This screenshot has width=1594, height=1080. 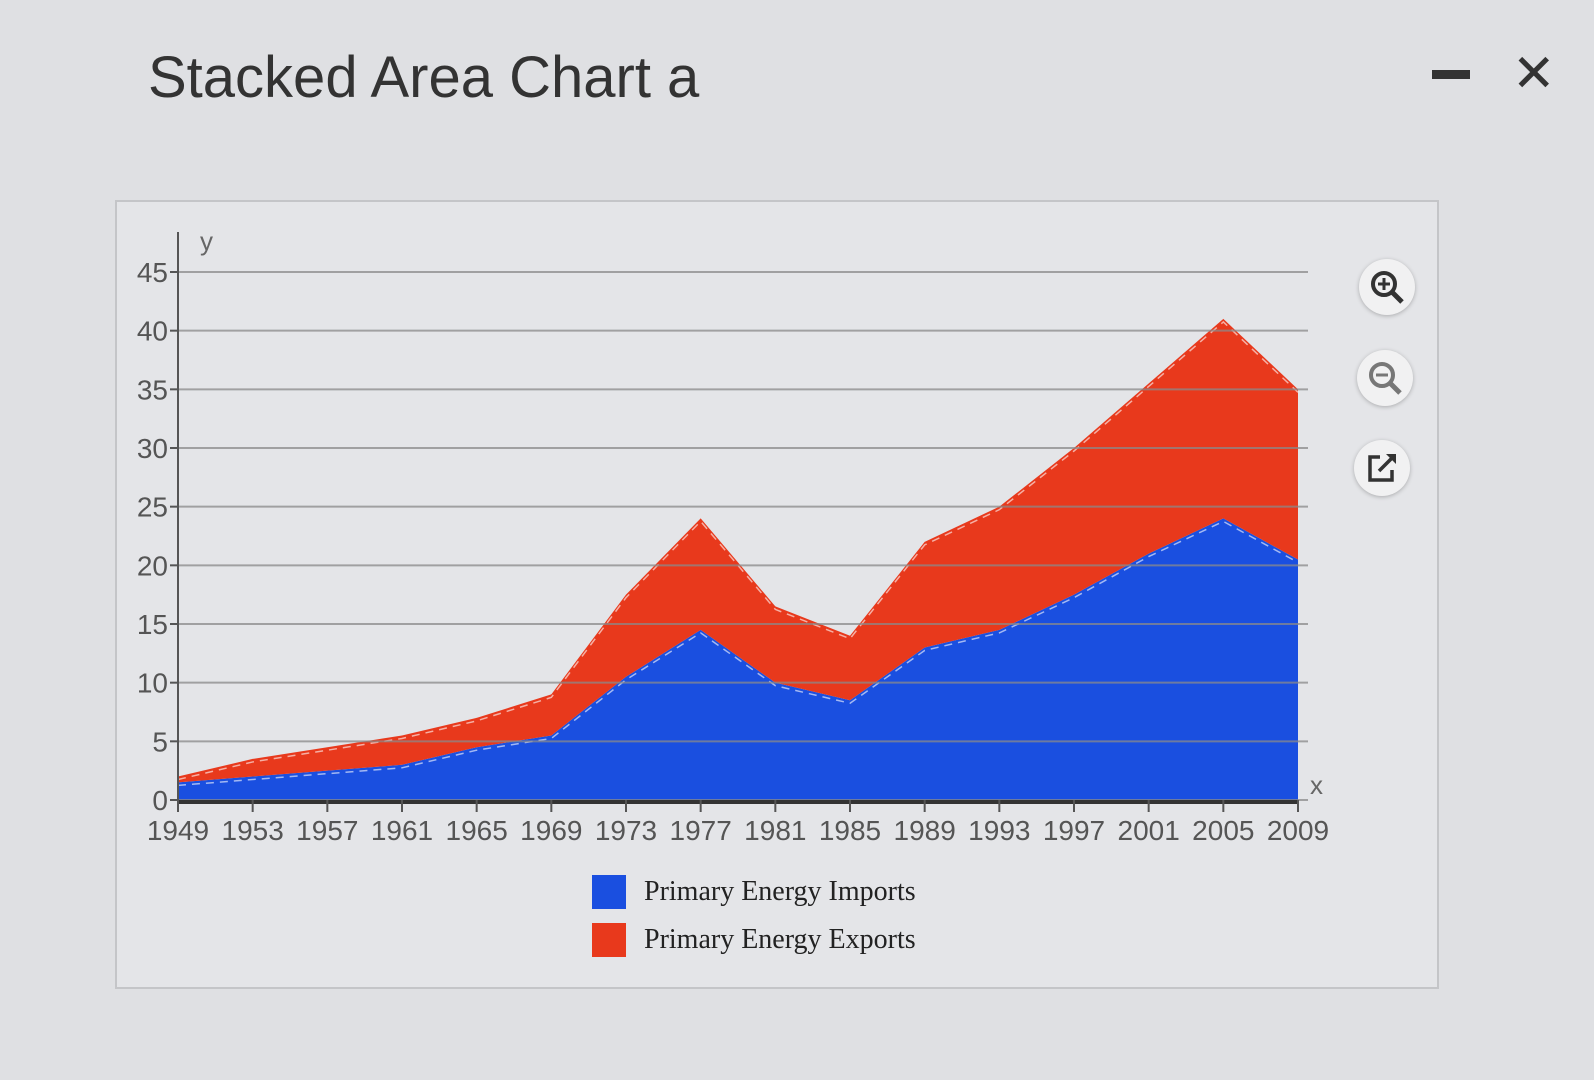 What do you see at coordinates (160, 741) in the screenshot?
I see `y-tick-label: 5` at bounding box center [160, 741].